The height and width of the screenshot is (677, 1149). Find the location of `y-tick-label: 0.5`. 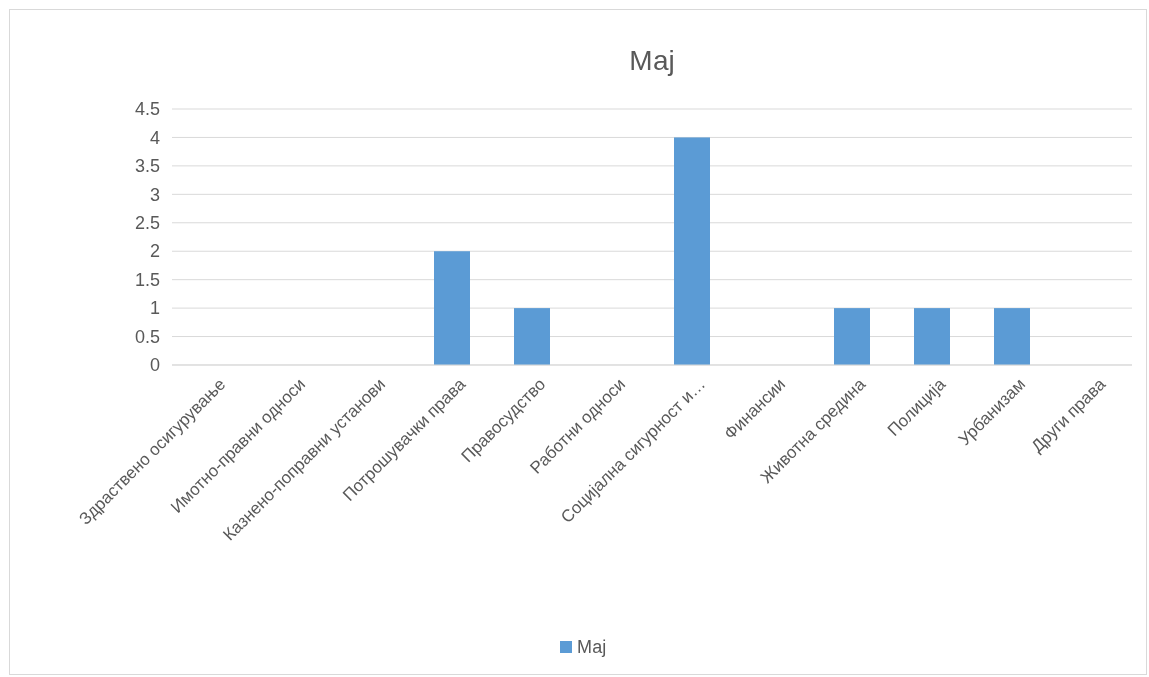

y-tick-label: 0.5 is located at coordinates (147, 336).